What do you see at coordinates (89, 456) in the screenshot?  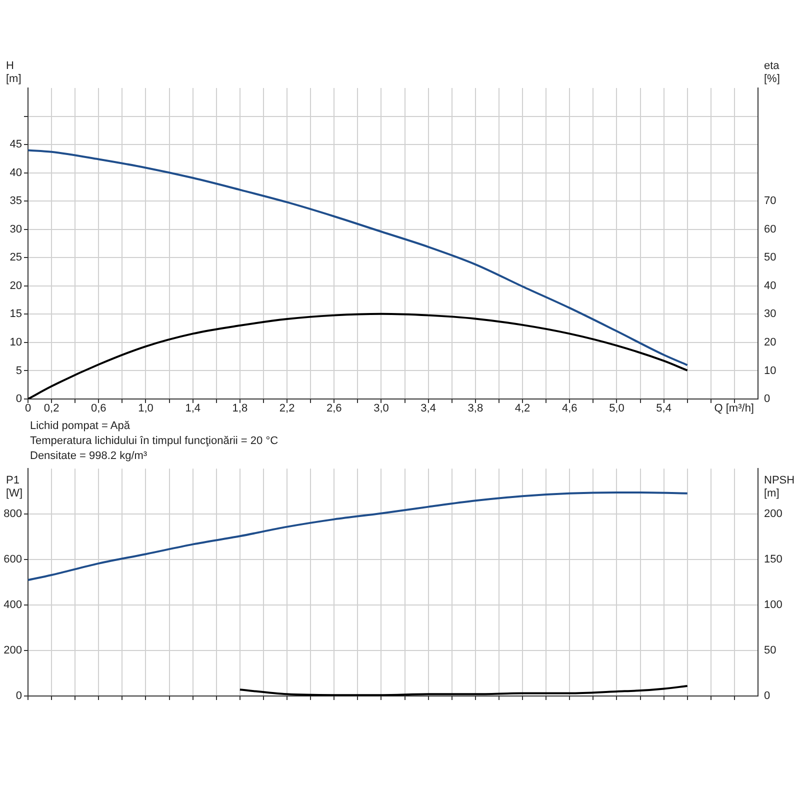 I see `text: Densitate = 998.2 kg/m³` at bounding box center [89, 456].